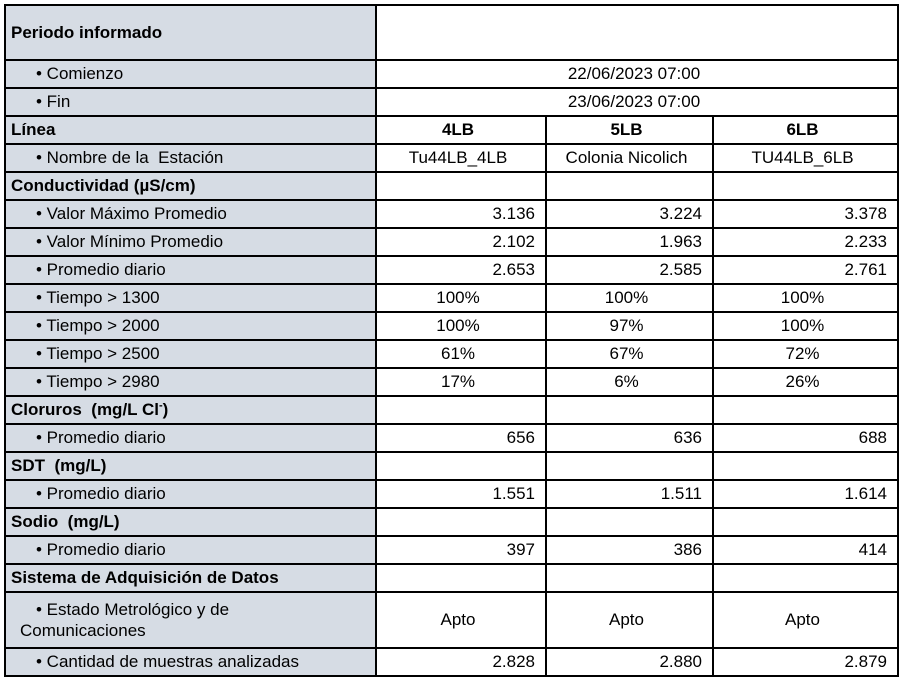 The image size is (900, 685). I want to click on row-label-comienzo: • Comienzo, so click(190, 74).